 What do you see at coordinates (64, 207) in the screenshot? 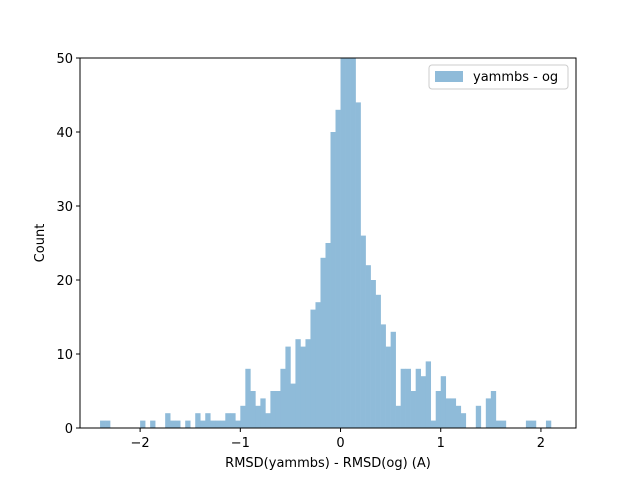
I see `y-tick-label: 30` at bounding box center [64, 207].